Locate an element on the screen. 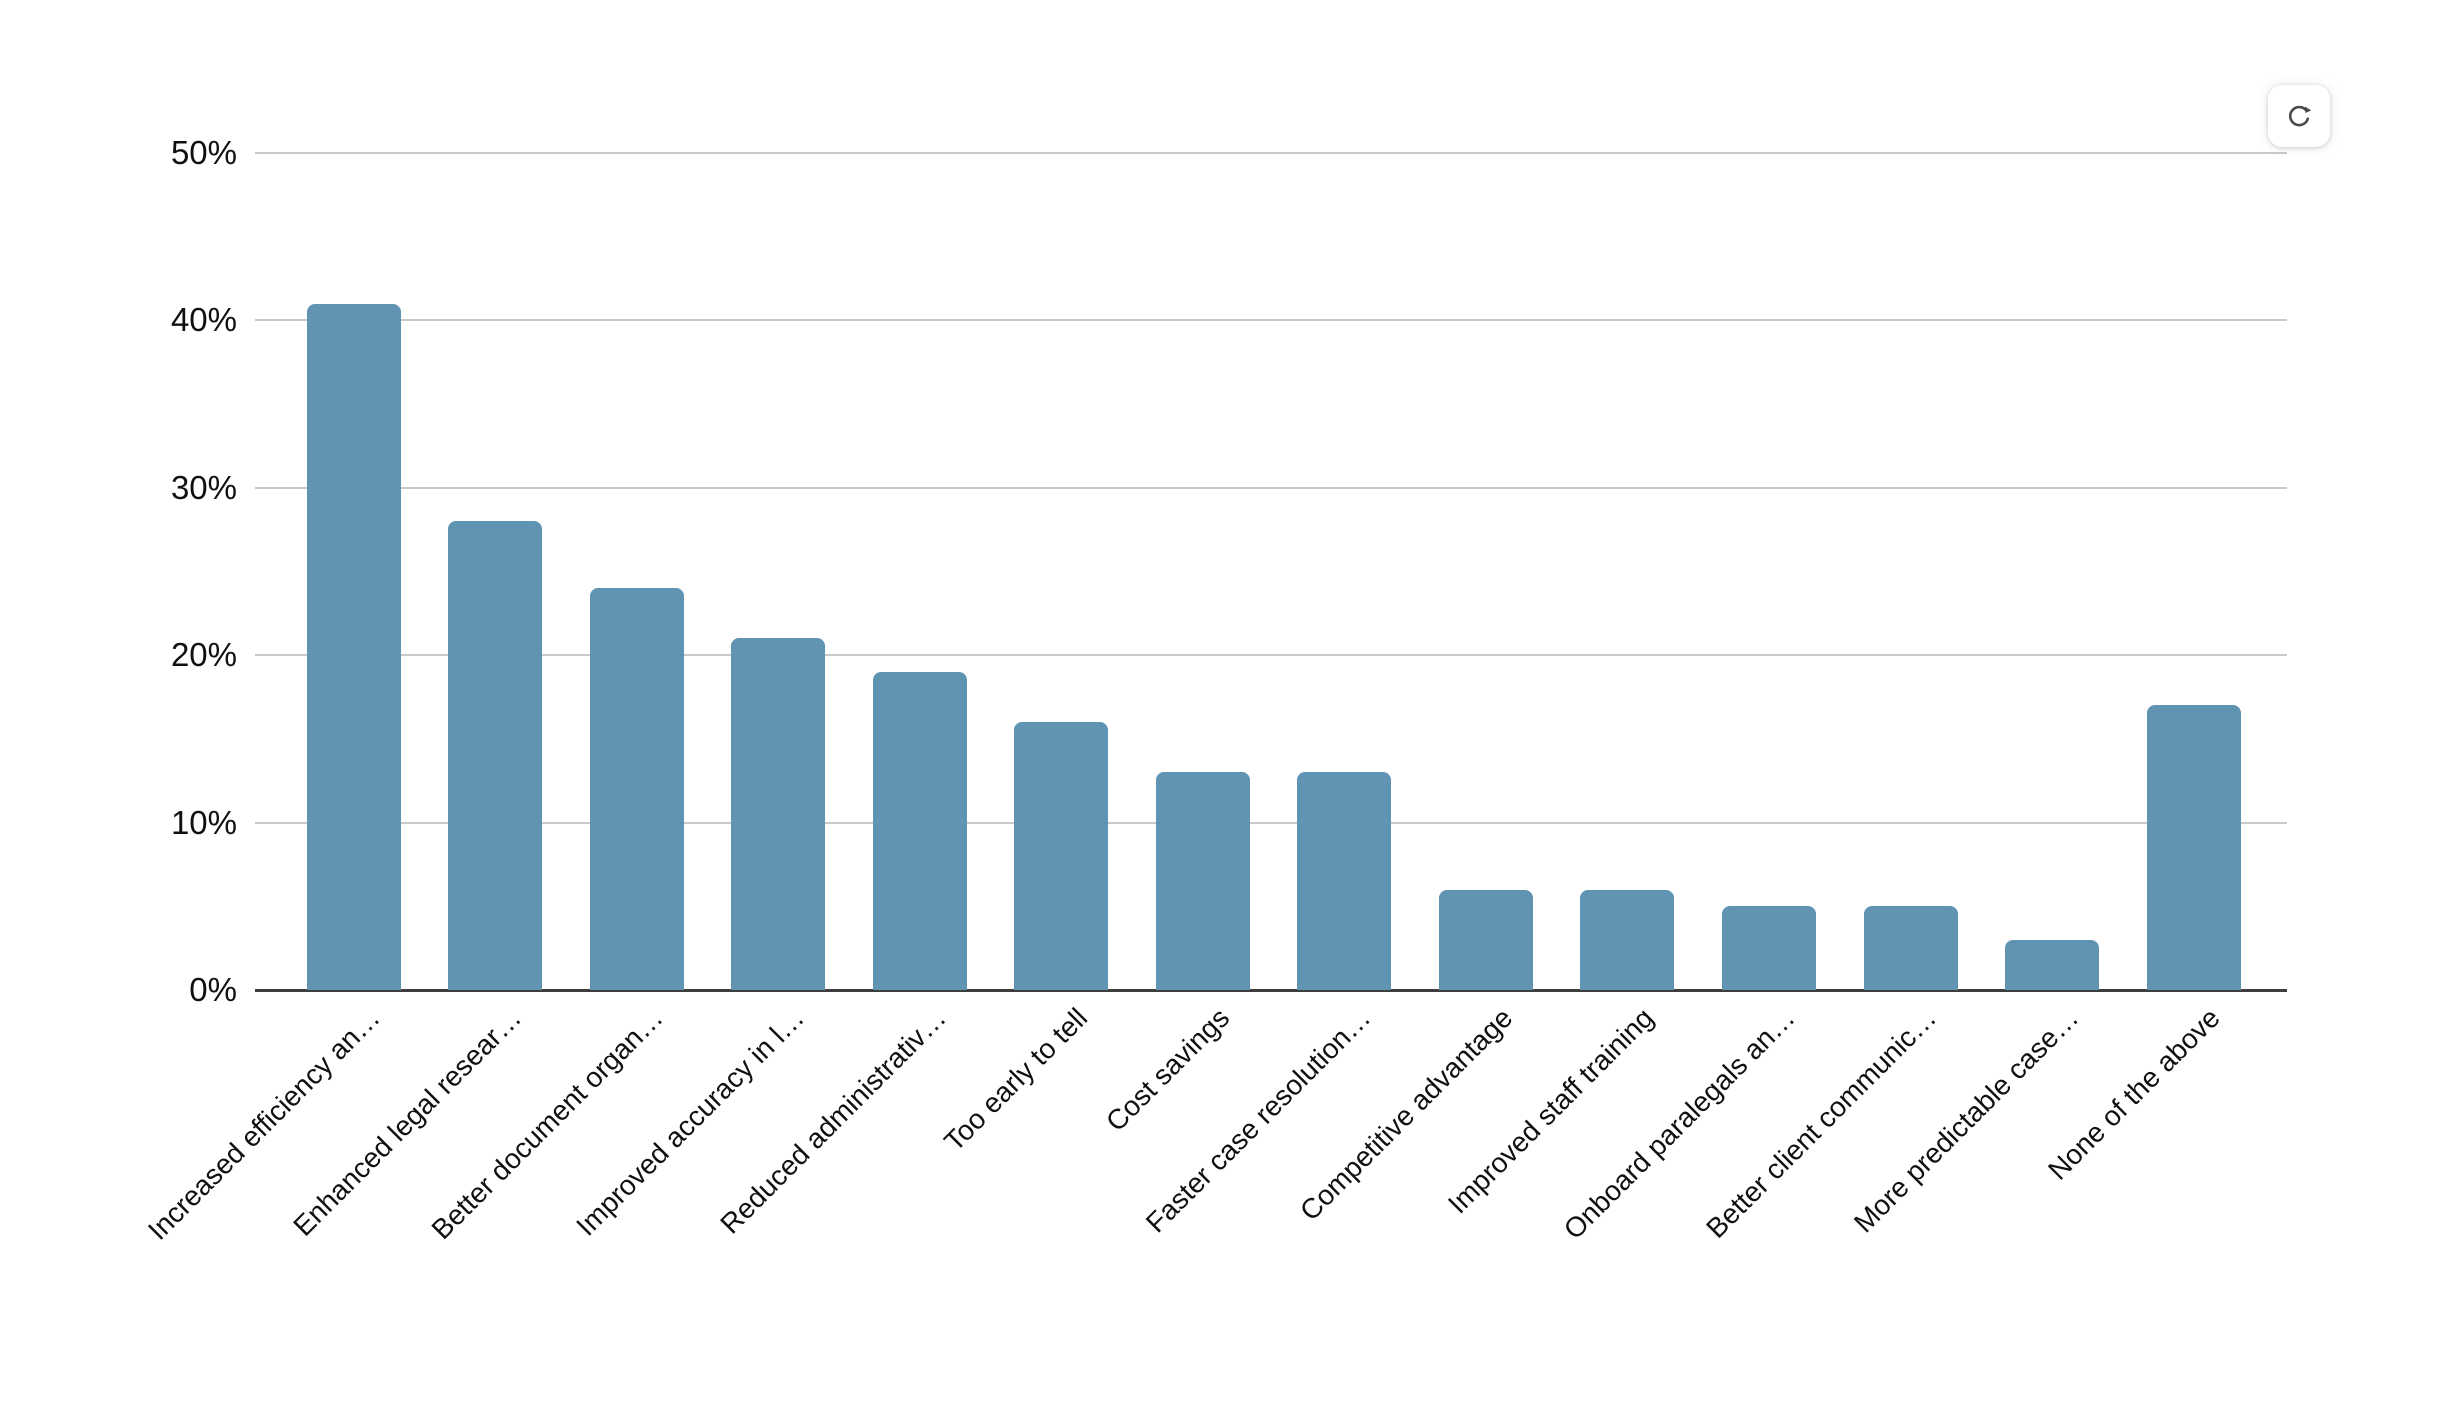 The image size is (2452, 1408). refresh-button is located at coordinates (2299, 116).